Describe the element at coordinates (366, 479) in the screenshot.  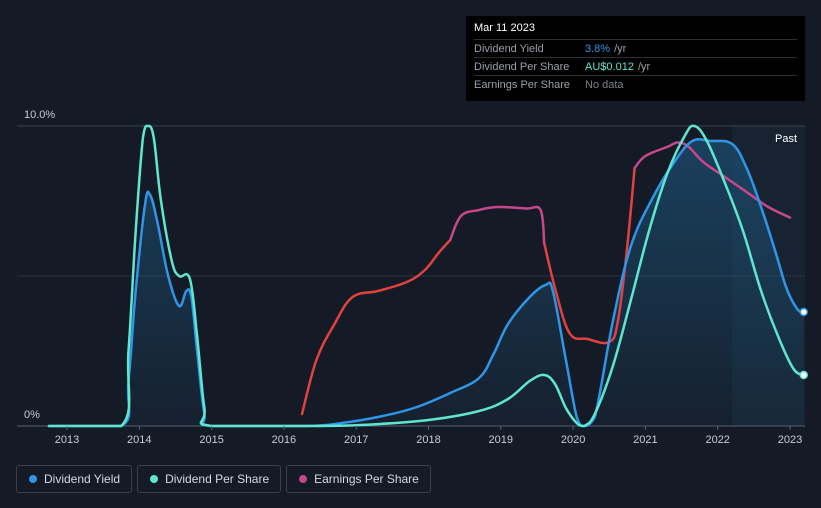
I see `legend-label: Earnings Per Share` at that location.